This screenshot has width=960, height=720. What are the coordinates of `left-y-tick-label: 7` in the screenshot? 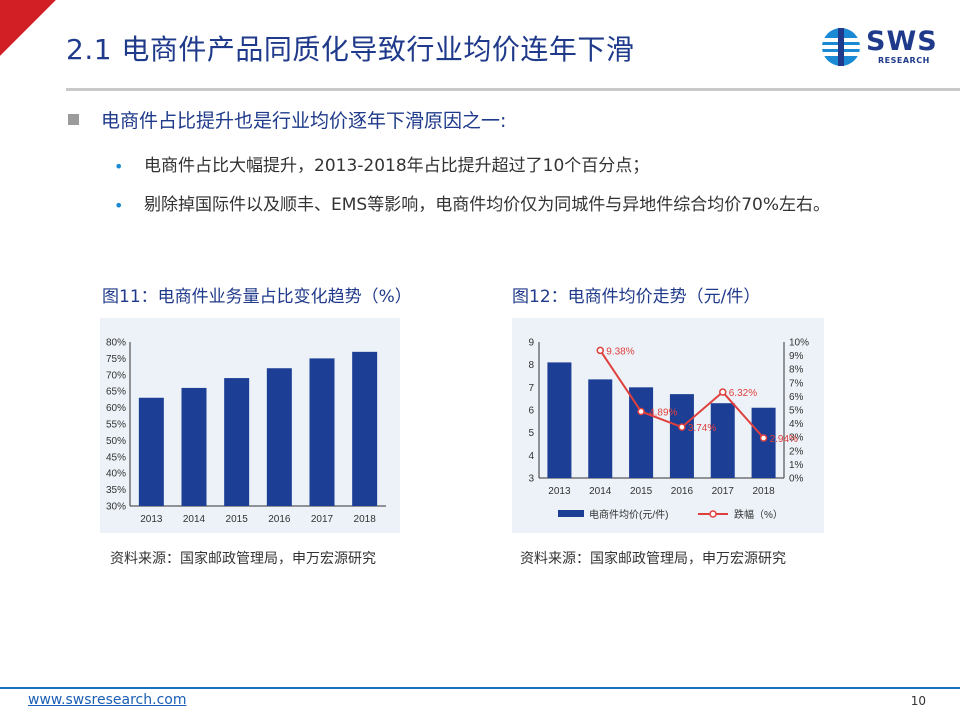 It's located at (531, 388).